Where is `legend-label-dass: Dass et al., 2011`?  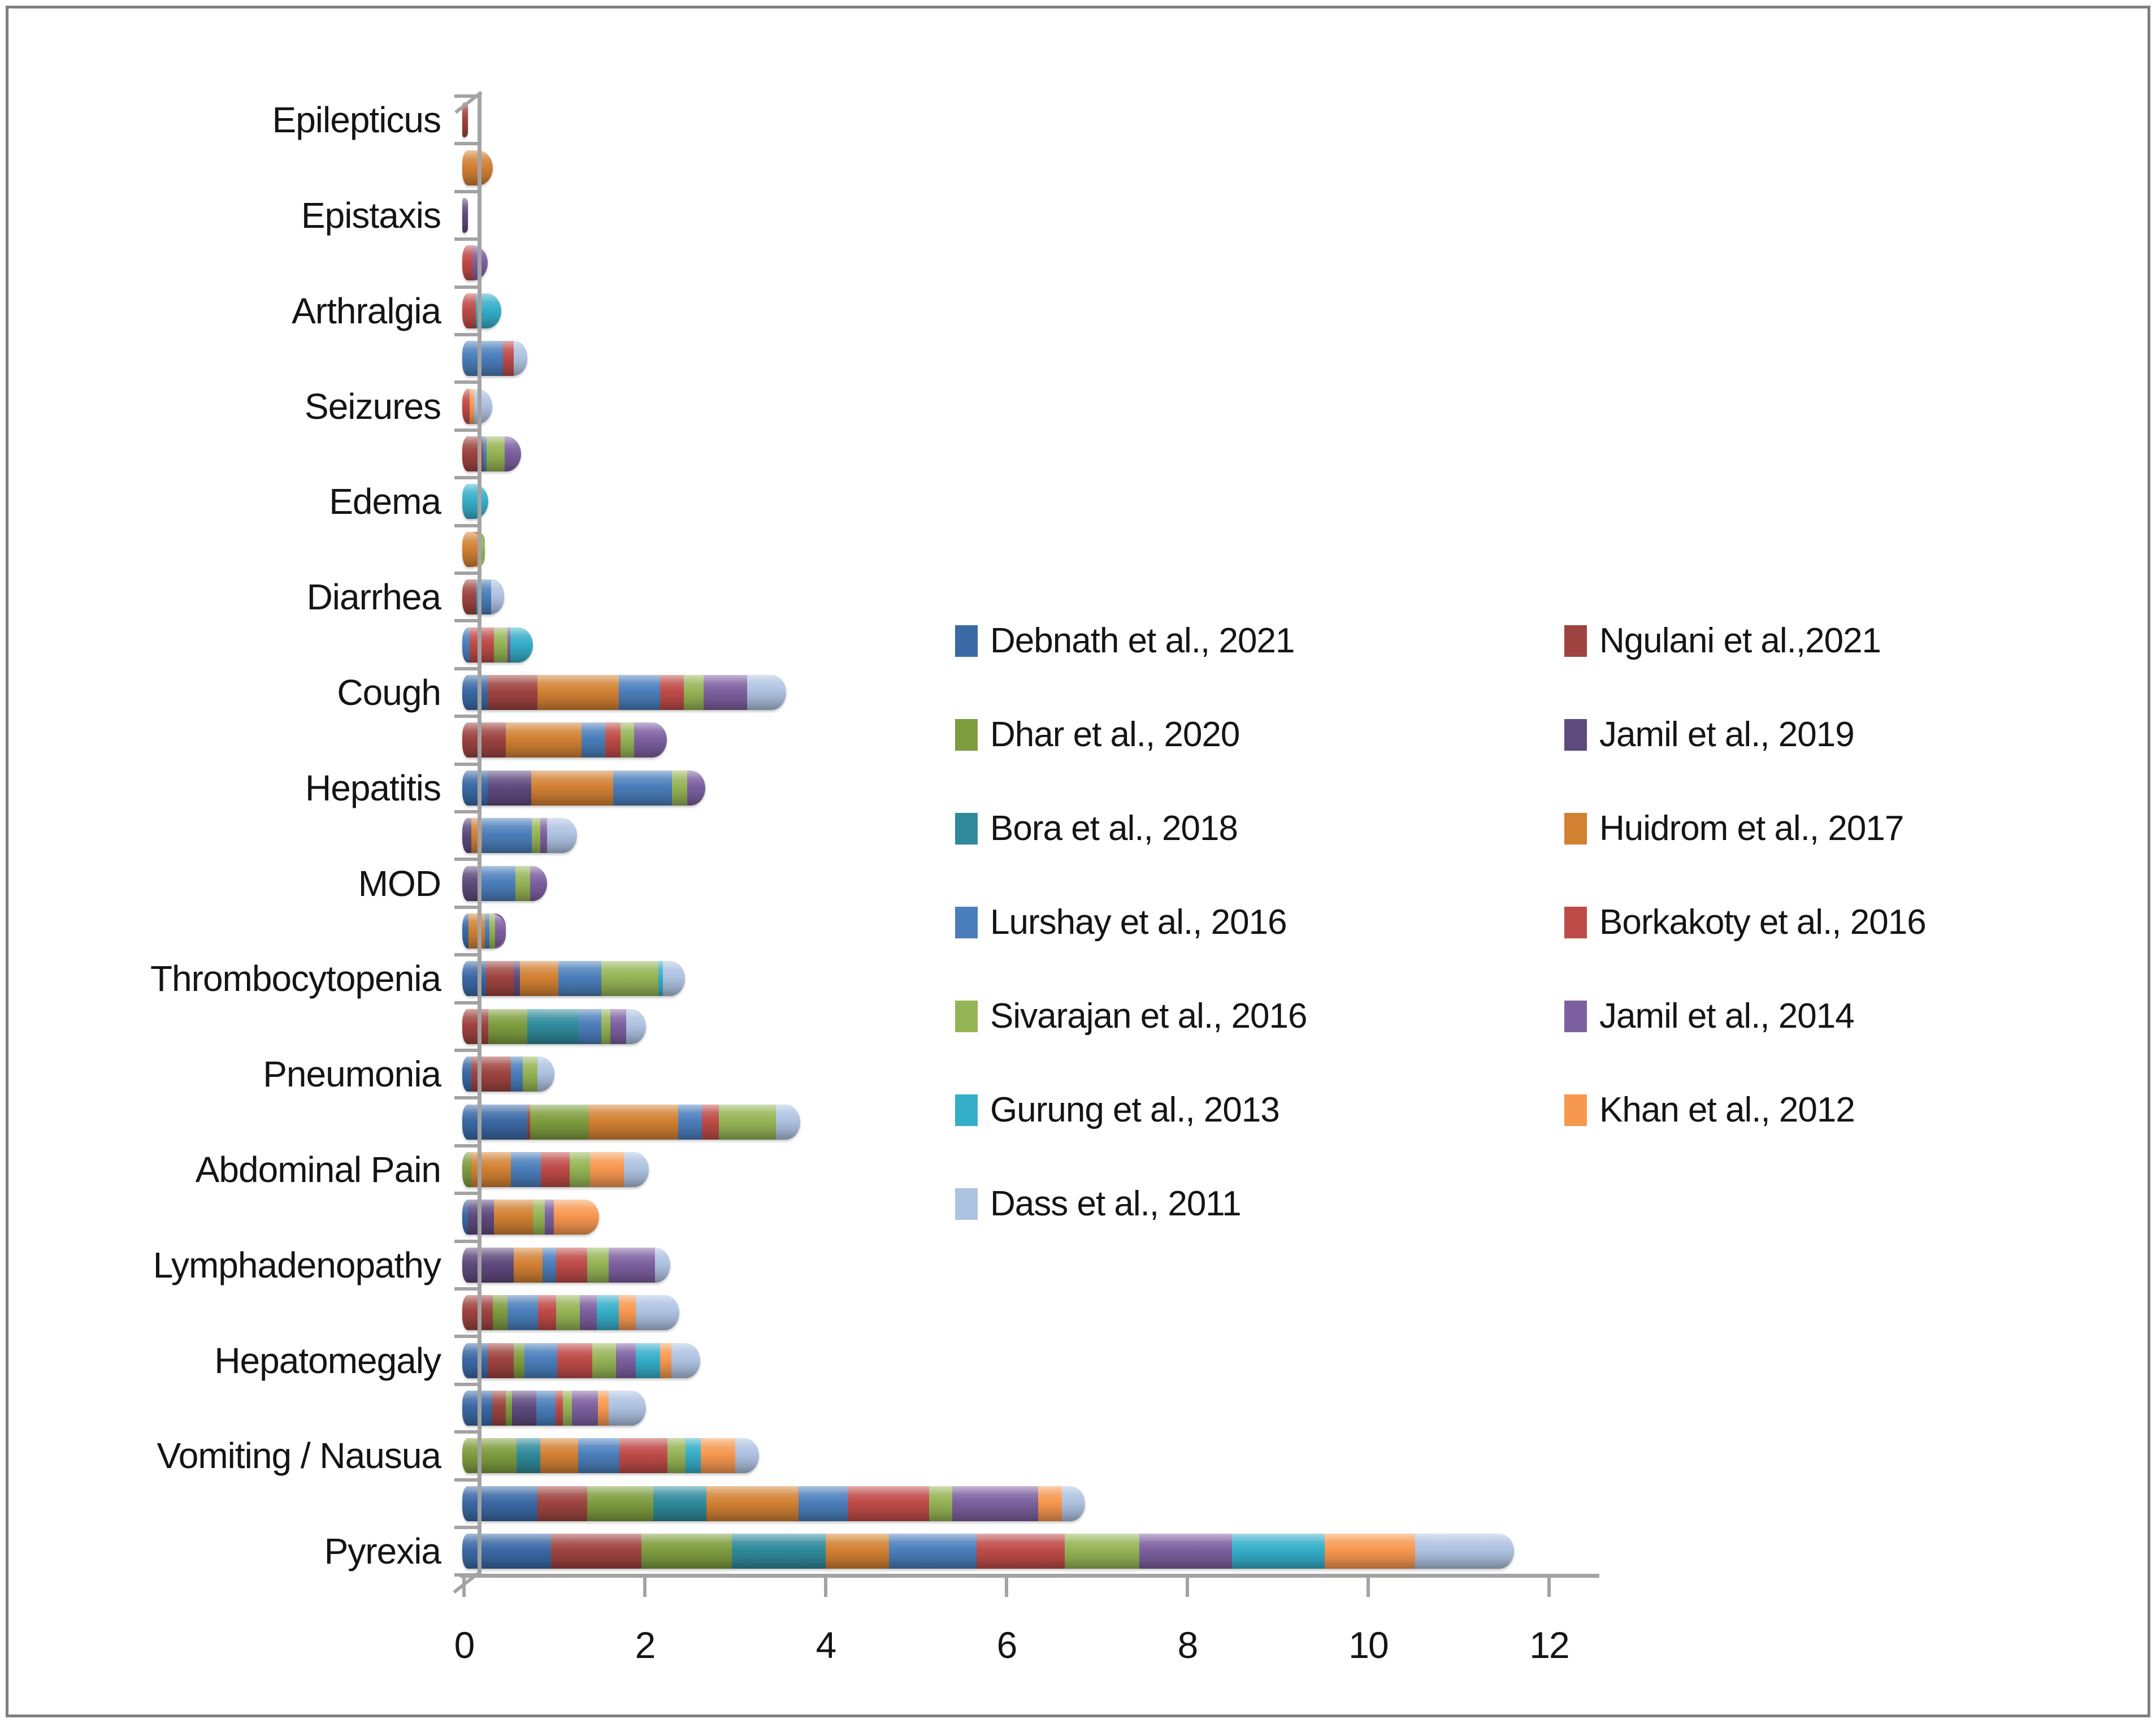
legend-label-dass: Dass et al., 2011 is located at coordinates (1116, 1203).